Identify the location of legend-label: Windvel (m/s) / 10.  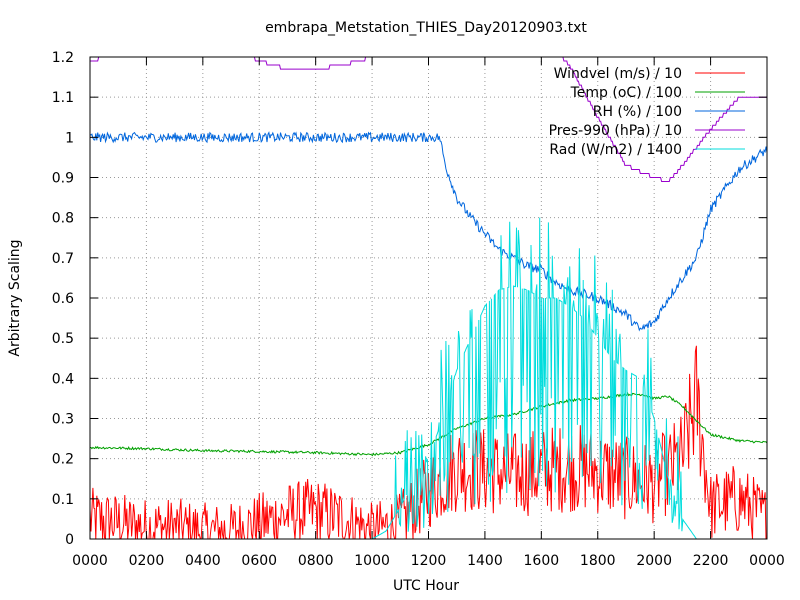
(618, 74).